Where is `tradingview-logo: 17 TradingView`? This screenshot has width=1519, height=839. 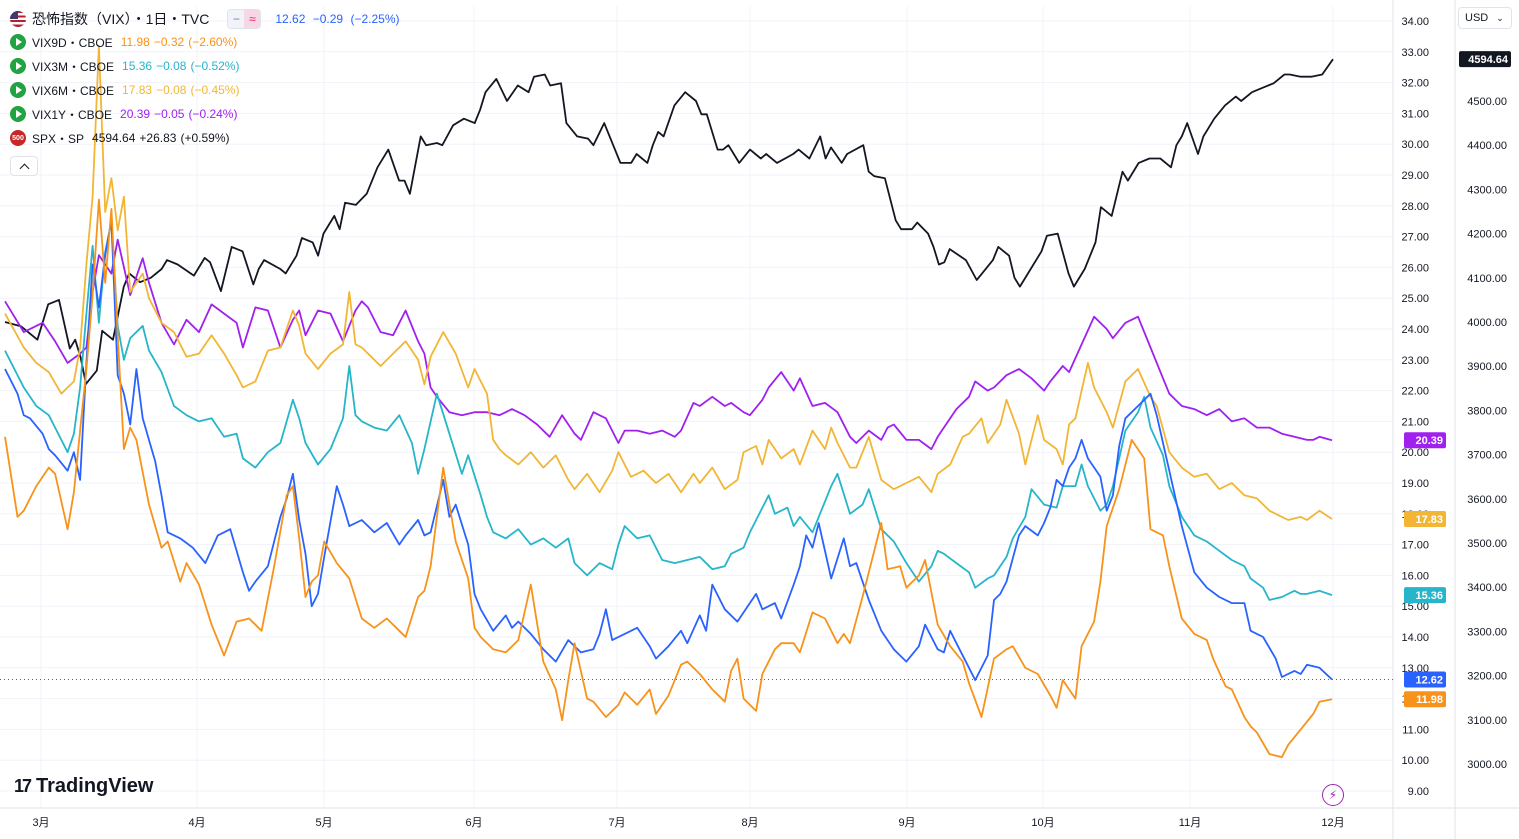
tradingview-logo: 17 TradingView is located at coordinates (83, 786).